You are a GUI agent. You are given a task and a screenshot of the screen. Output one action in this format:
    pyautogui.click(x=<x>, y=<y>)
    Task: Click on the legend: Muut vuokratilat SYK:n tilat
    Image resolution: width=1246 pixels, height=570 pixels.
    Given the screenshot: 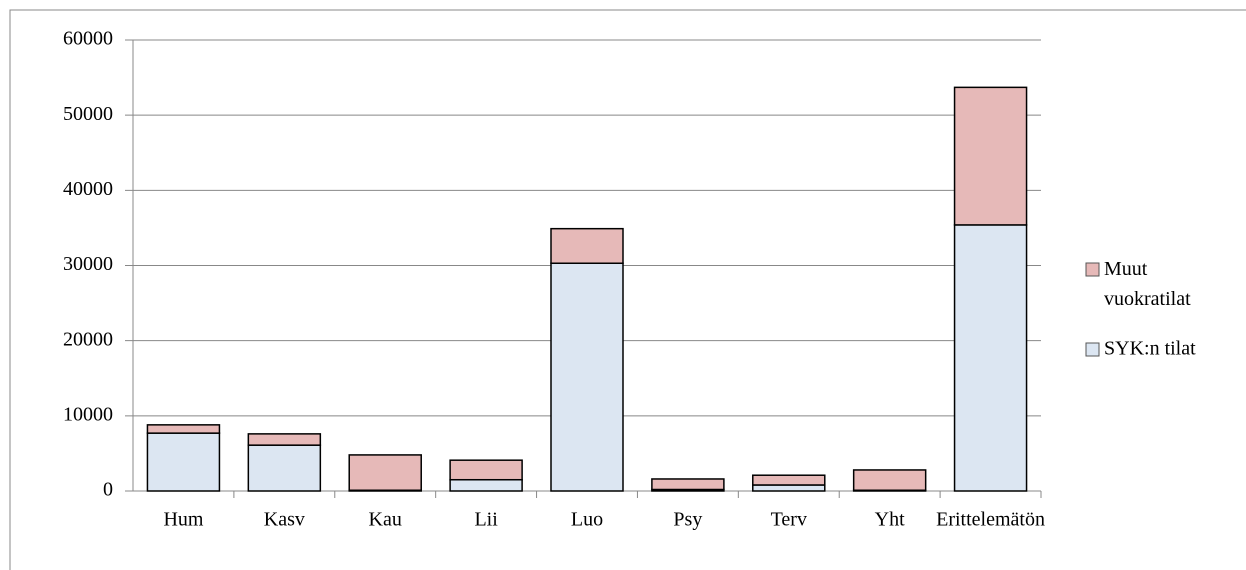 What is the action you would take?
    pyautogui.click(x=1140, y=309)
    